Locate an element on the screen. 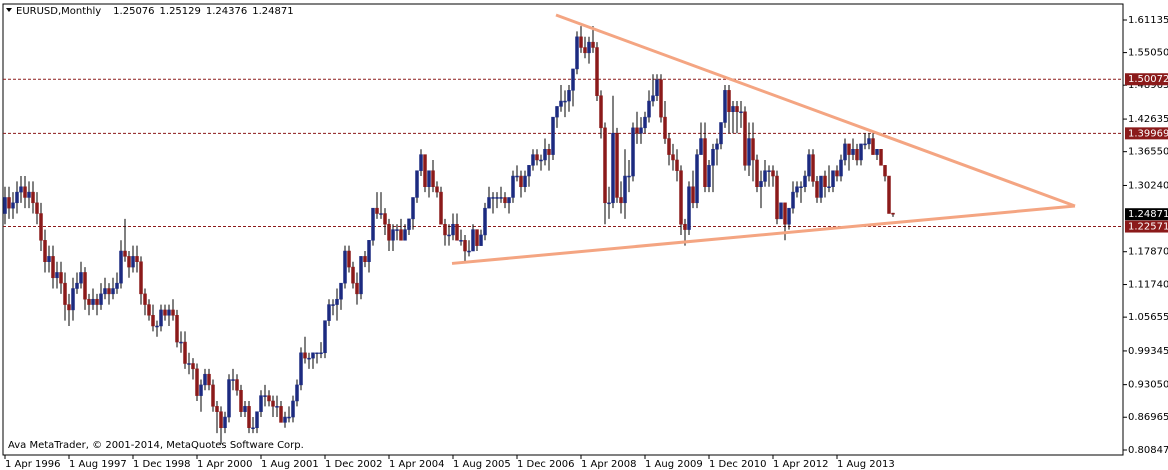 The width and height of the screenshot is (1168, 470). y-tick-label: 0.80847 is located at coordinates (1148, 450).